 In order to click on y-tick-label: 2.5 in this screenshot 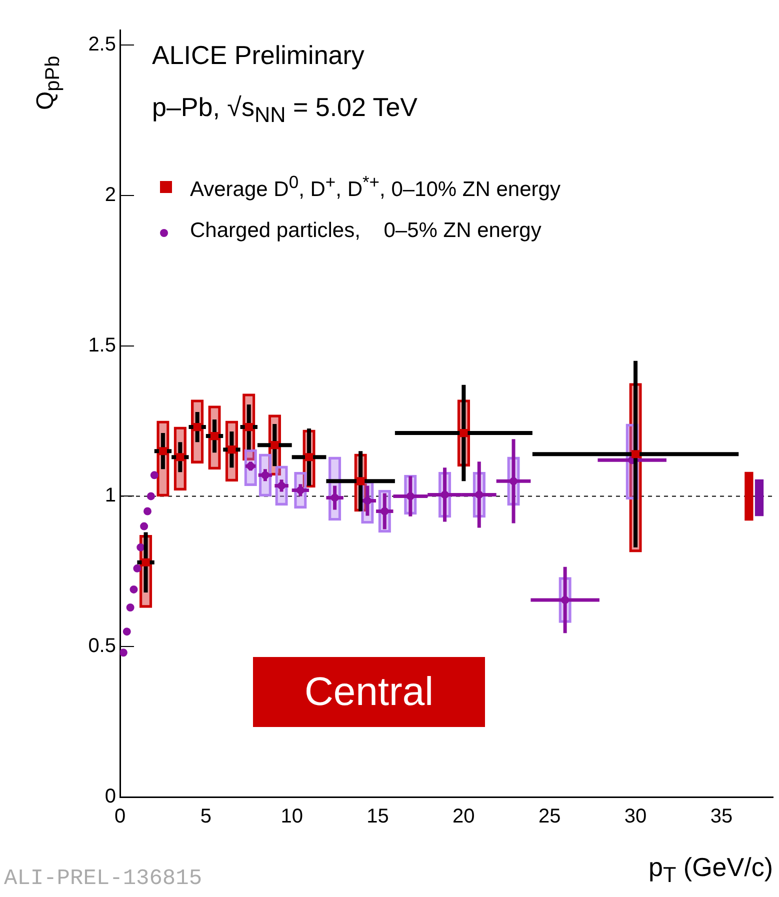, I will do `click(102, 45)`.